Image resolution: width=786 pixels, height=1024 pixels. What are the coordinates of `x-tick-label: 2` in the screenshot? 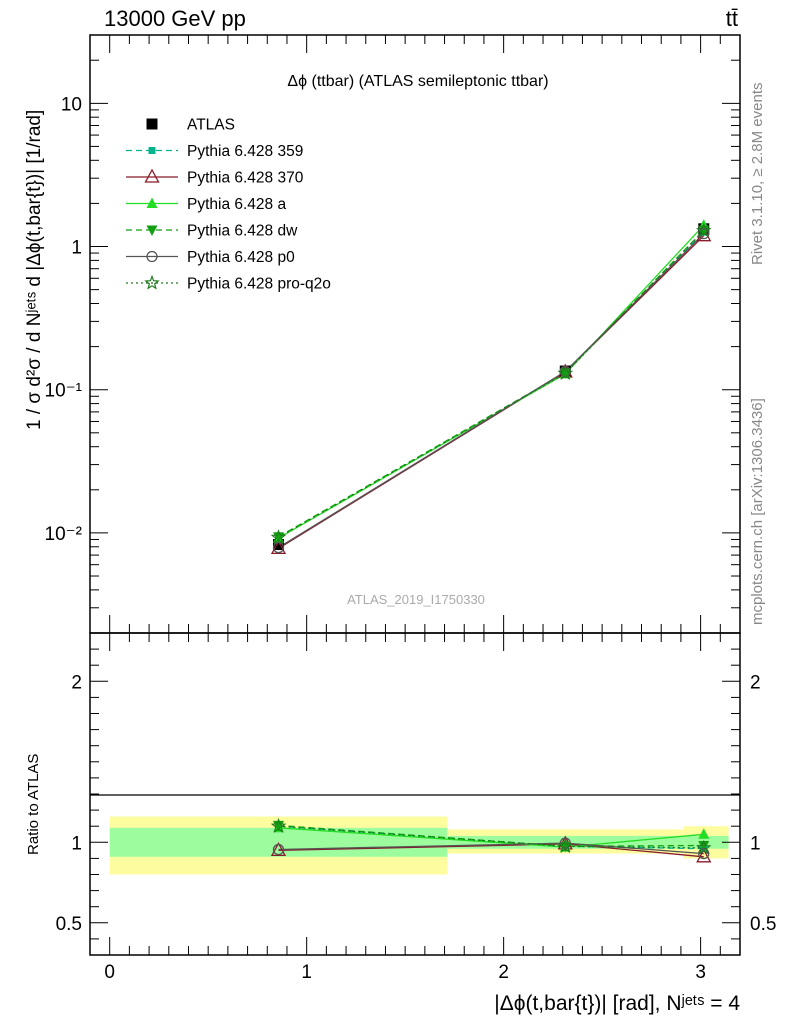 It's located at (503, 972).